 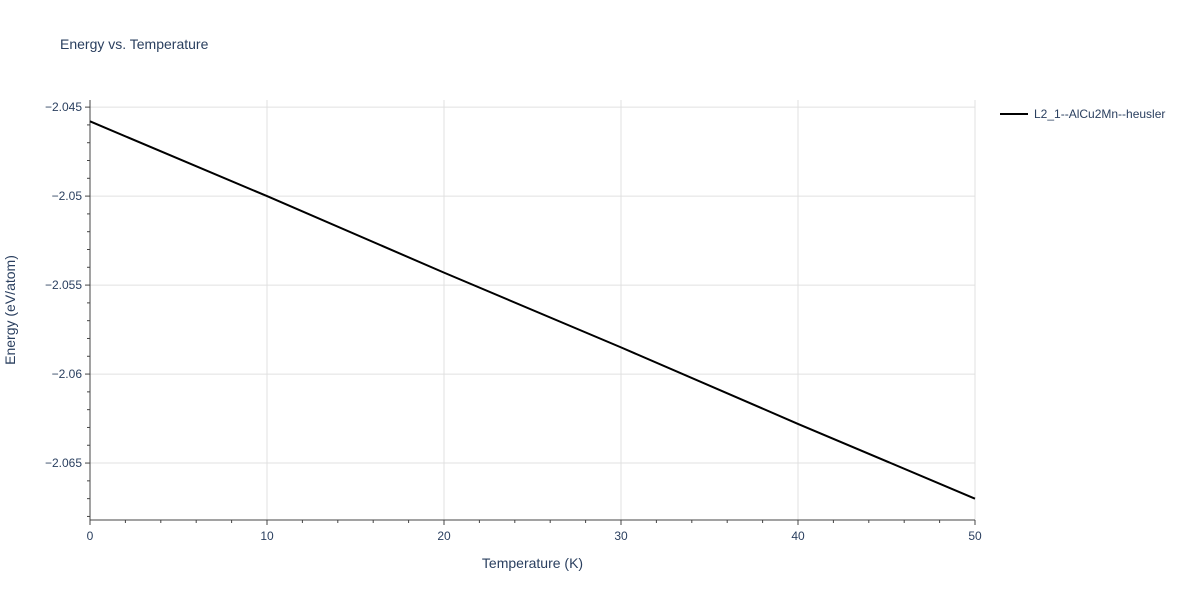 I want to click on legend-label: L2_1--AlCu2Mn--heusler, so click(x=1099, y=114).